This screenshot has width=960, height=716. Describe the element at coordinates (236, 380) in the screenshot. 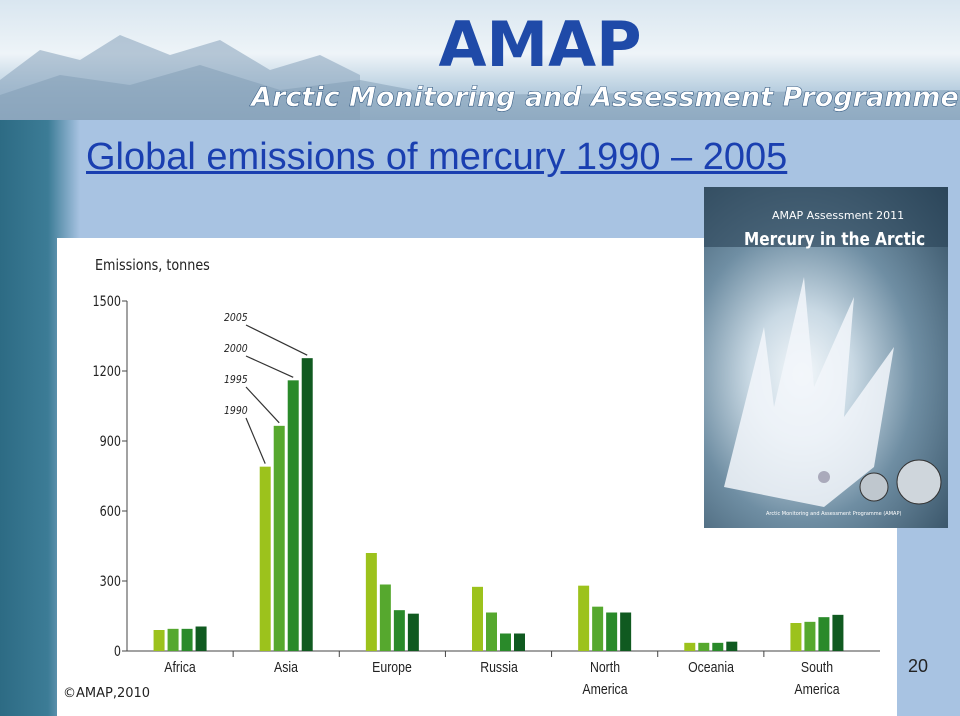

I see `series-label: 1995` at that location.